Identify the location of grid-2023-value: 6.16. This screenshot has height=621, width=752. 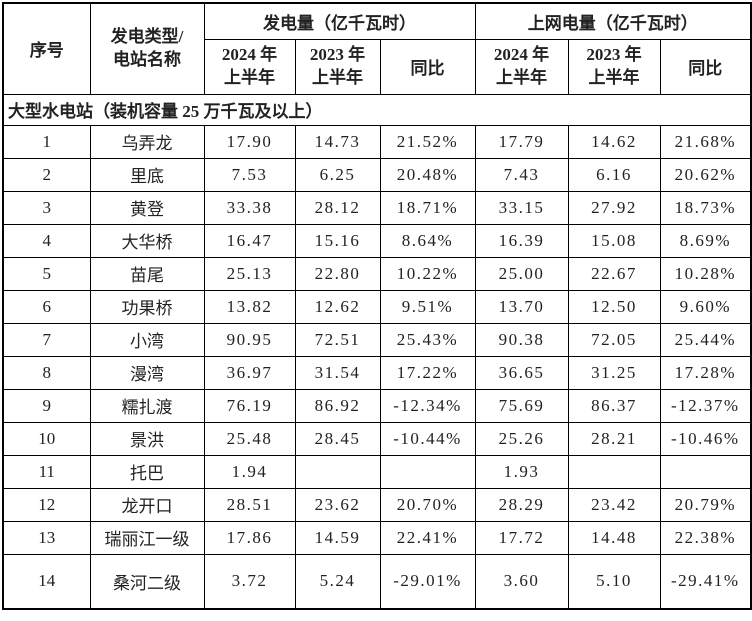
(614, 174).